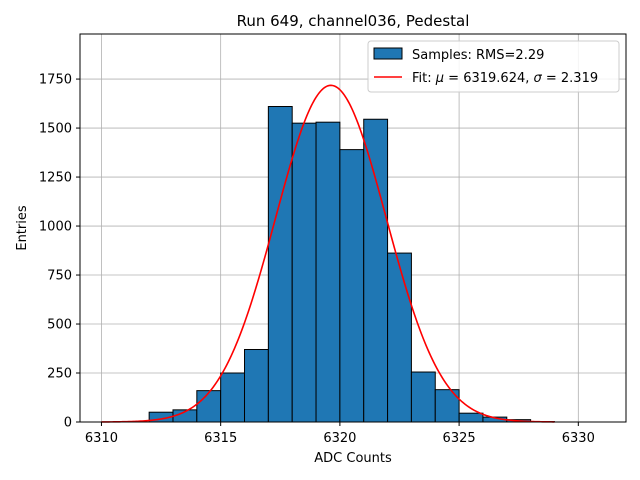 The image size is (640, 480). What do you see at coordinates (488, 78) in the screenshot?
I see `legend-fit-mu-value: = 6319.624,` at bounding box center [488, 78].